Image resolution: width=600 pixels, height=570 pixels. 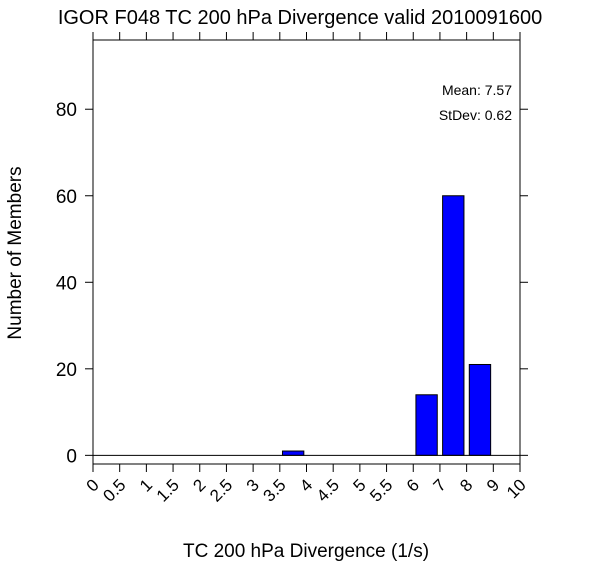 I want to click on y-tick-label: 80, so click(x=66, y=110).